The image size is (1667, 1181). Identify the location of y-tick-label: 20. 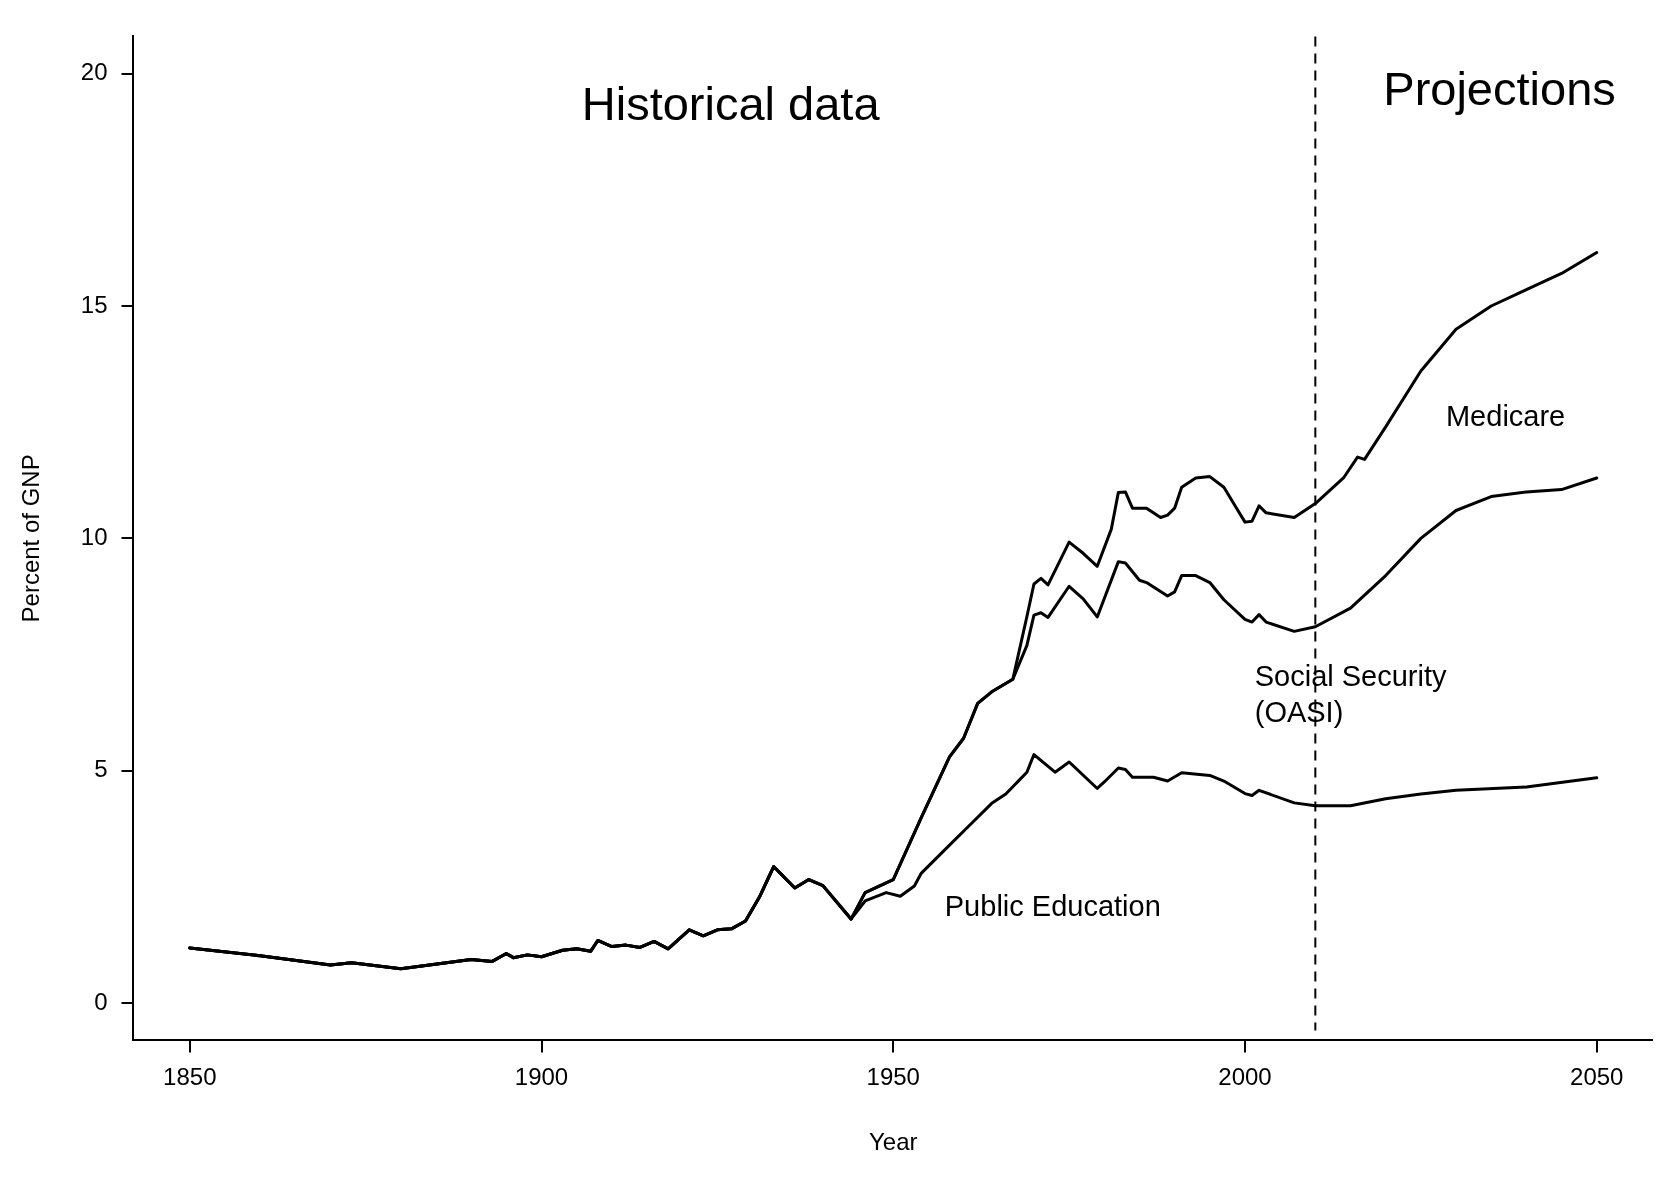
(94, 72).